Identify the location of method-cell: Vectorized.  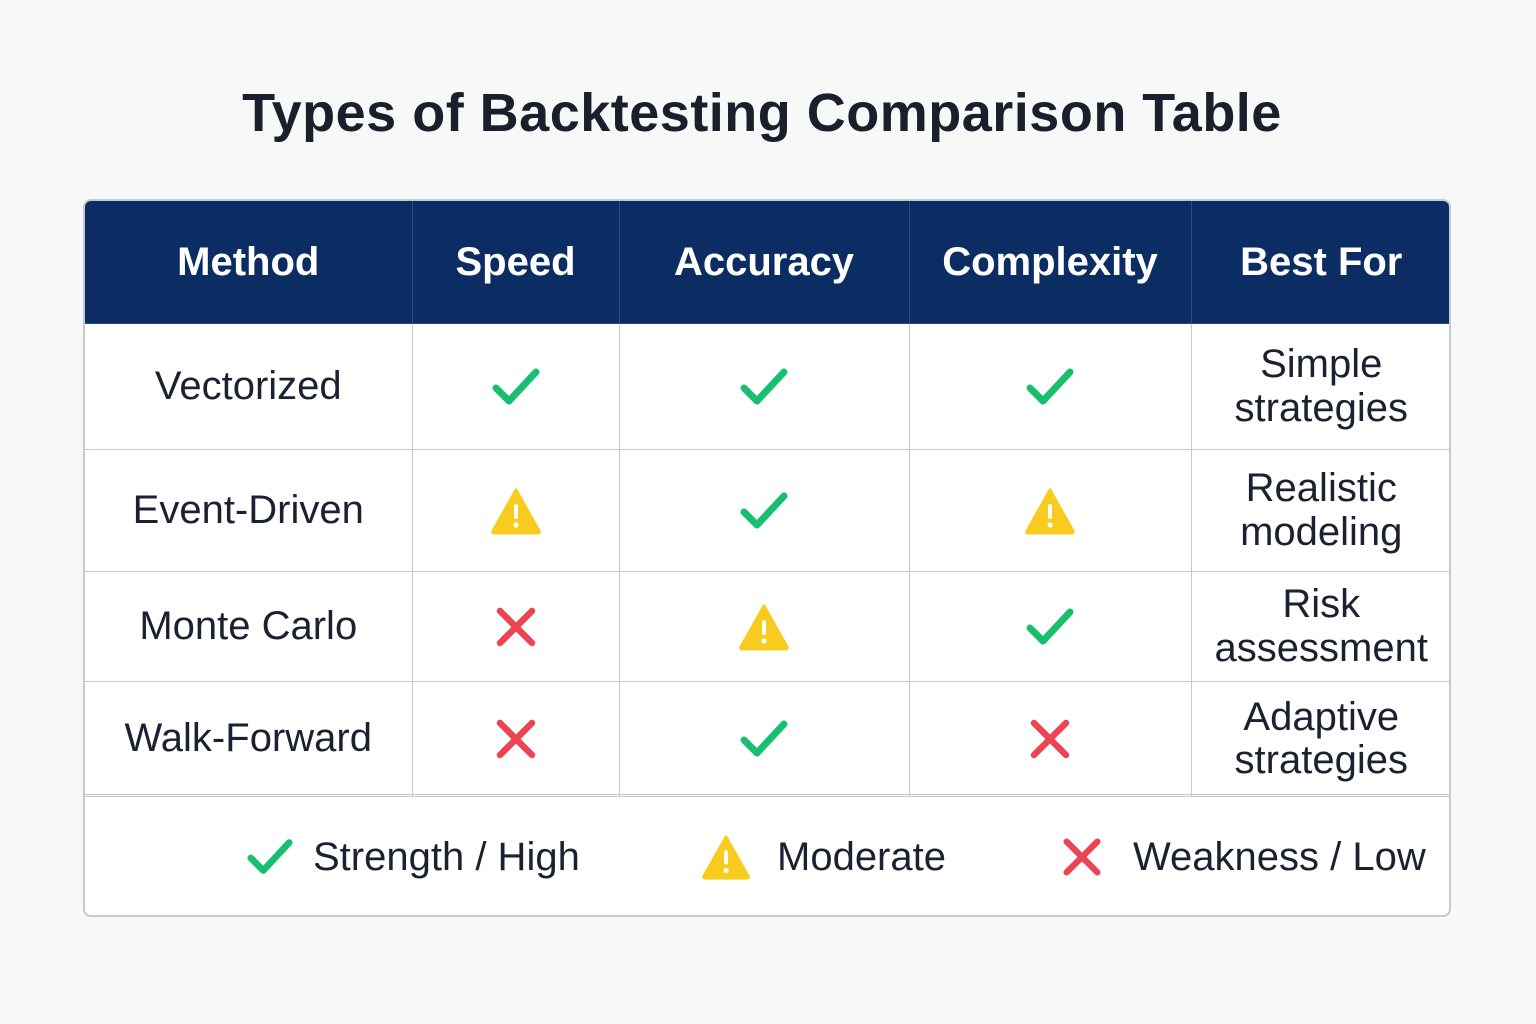
(249, 386).